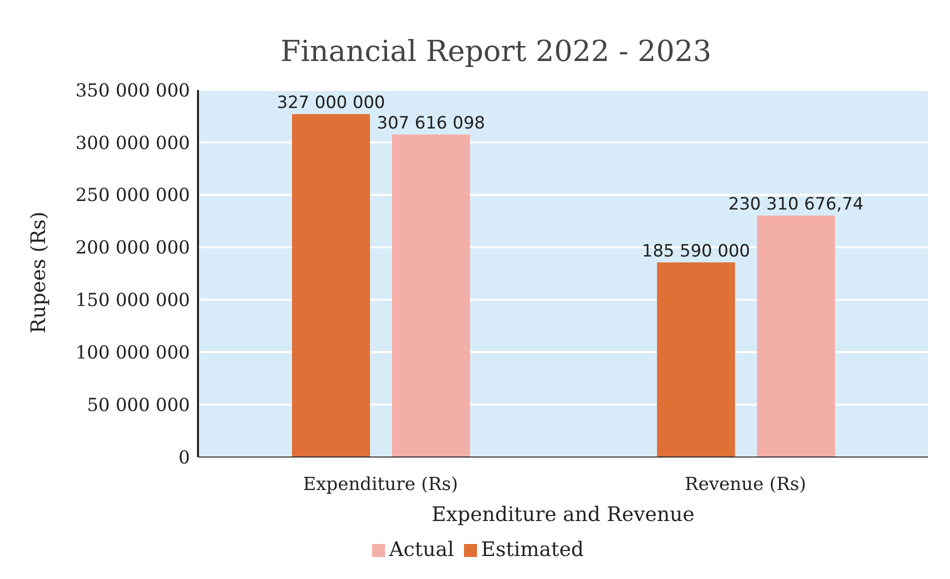  What do you see at coordinates (132, 248) in the screenshot?
I see `y-tick-label: 200 000 000` at bounding box center [132, 248].